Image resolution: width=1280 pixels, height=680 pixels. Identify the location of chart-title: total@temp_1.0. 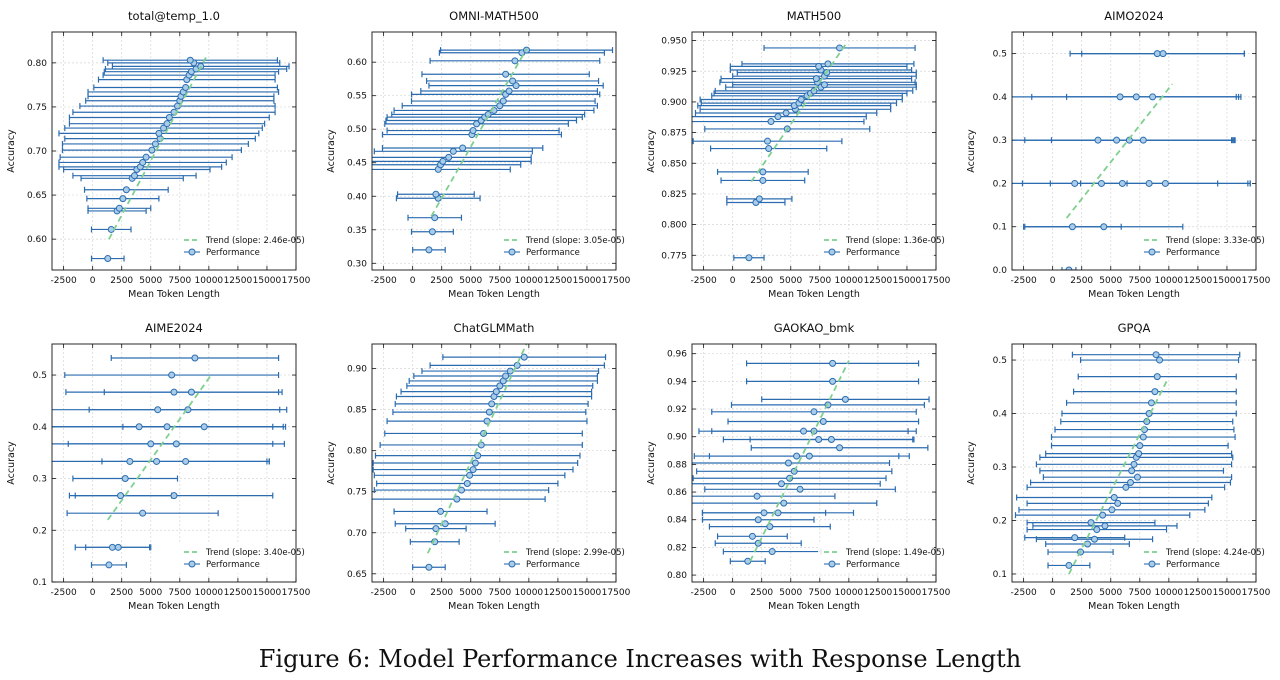
(174, 16).